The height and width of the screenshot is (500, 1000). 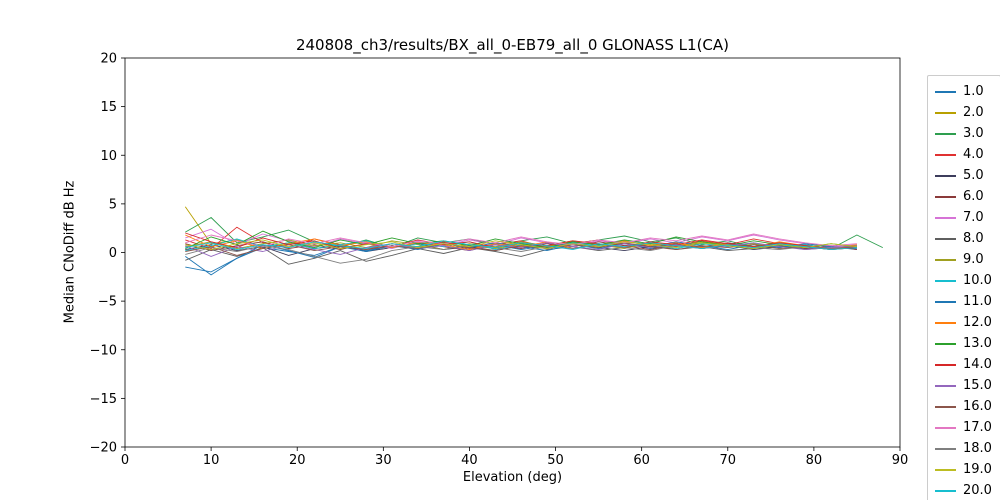 I want to click on y-tick-label: 20, so click(x=108, y=59).